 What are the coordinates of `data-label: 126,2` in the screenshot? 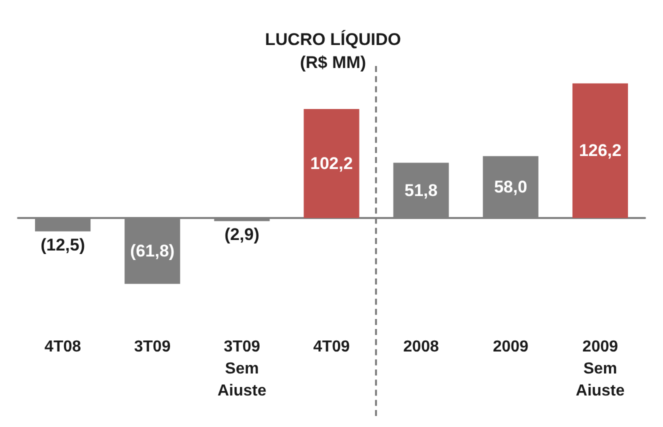 It's located at (600, 150).